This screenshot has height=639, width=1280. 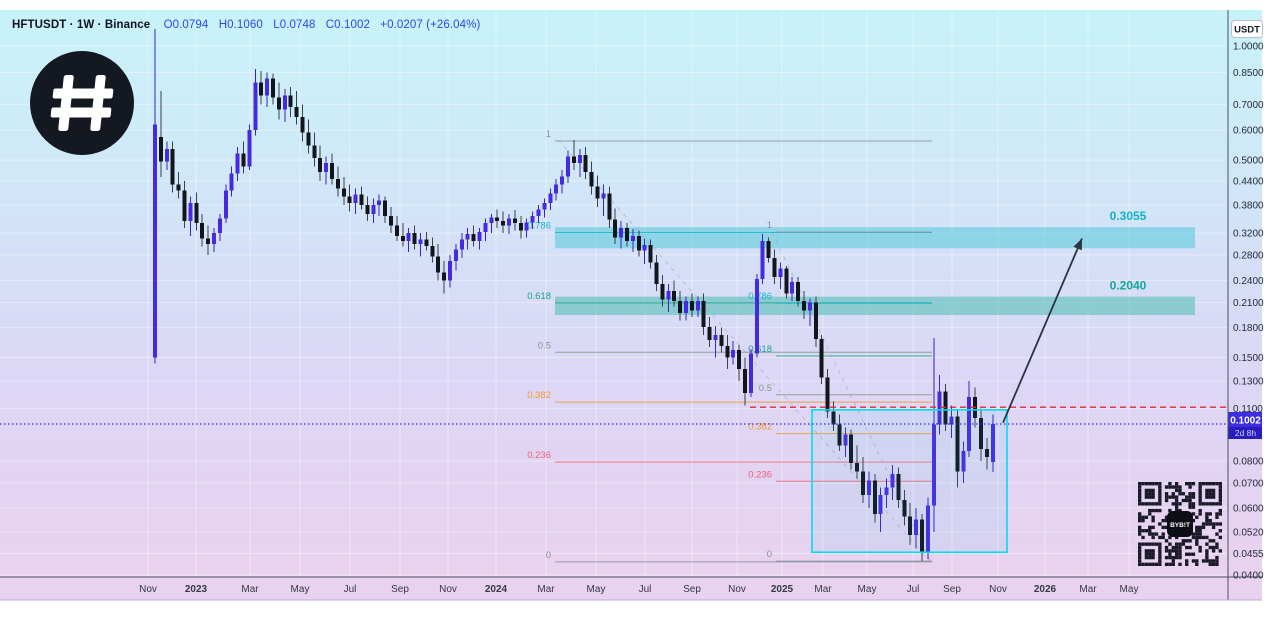 I want to click on svg-text: 0.3055, so click(x=1128, y=216).